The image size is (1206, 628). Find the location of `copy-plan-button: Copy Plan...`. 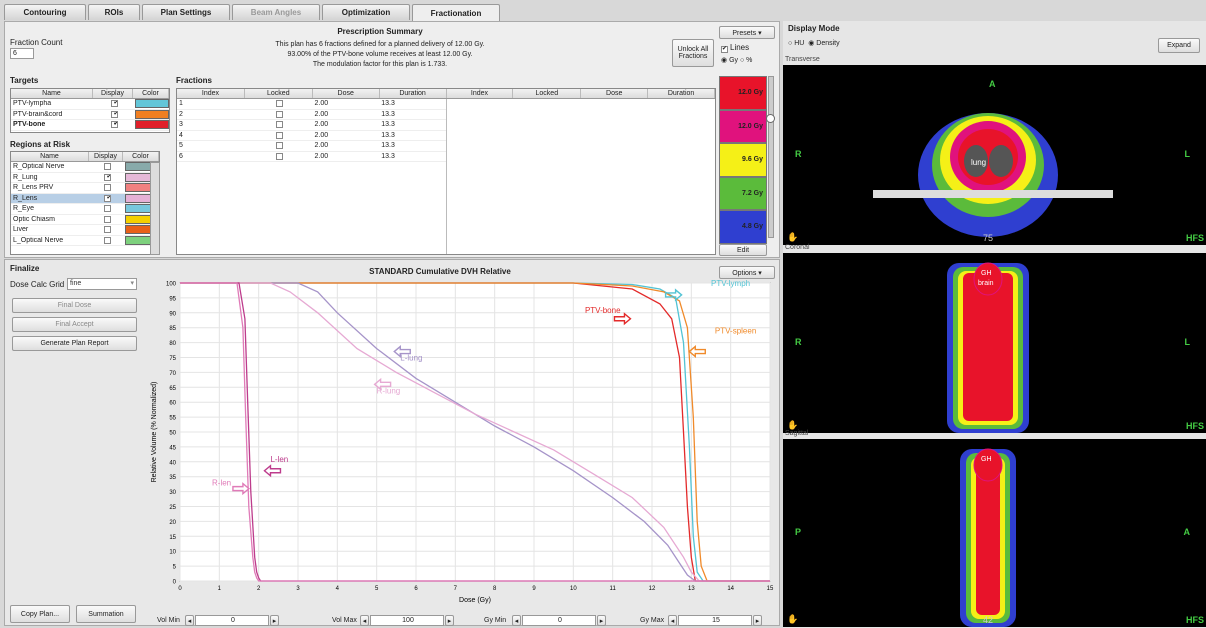

copy-plan-button: Copy Plan... is located at coordinates (40, 614).